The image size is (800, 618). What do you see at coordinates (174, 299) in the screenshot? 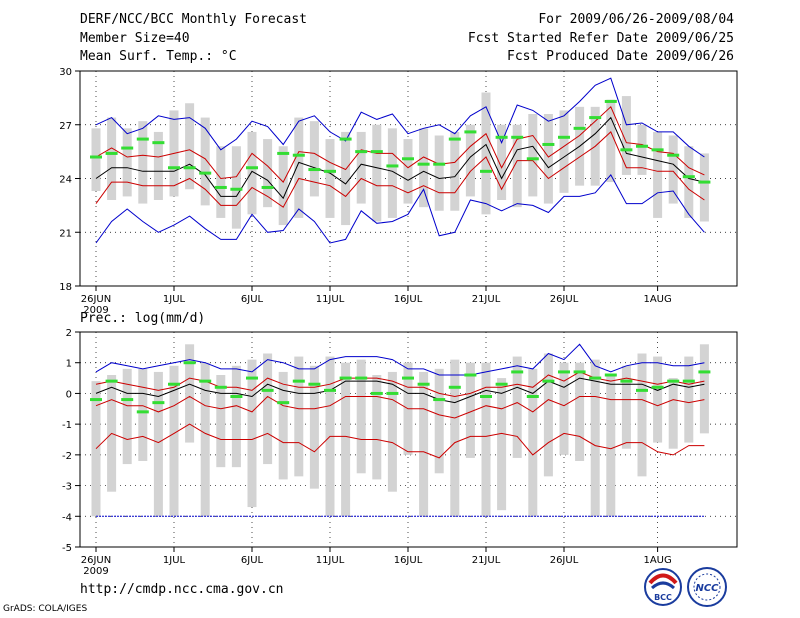
I see `temp-xtick-label: 1JUL` at bounding box center [174, 299].